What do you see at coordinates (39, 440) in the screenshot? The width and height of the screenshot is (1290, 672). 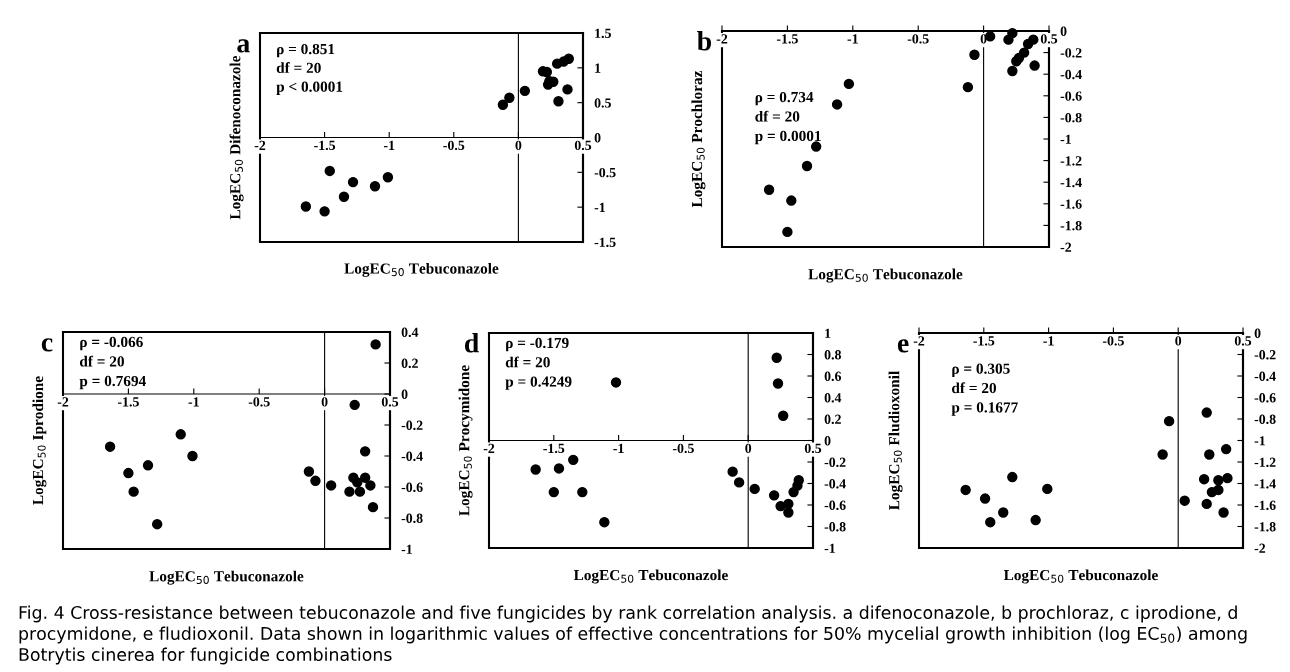 I see `y-axis-title: LogEC$_{50}$ Iprodione` at bounding box center [39, 440].